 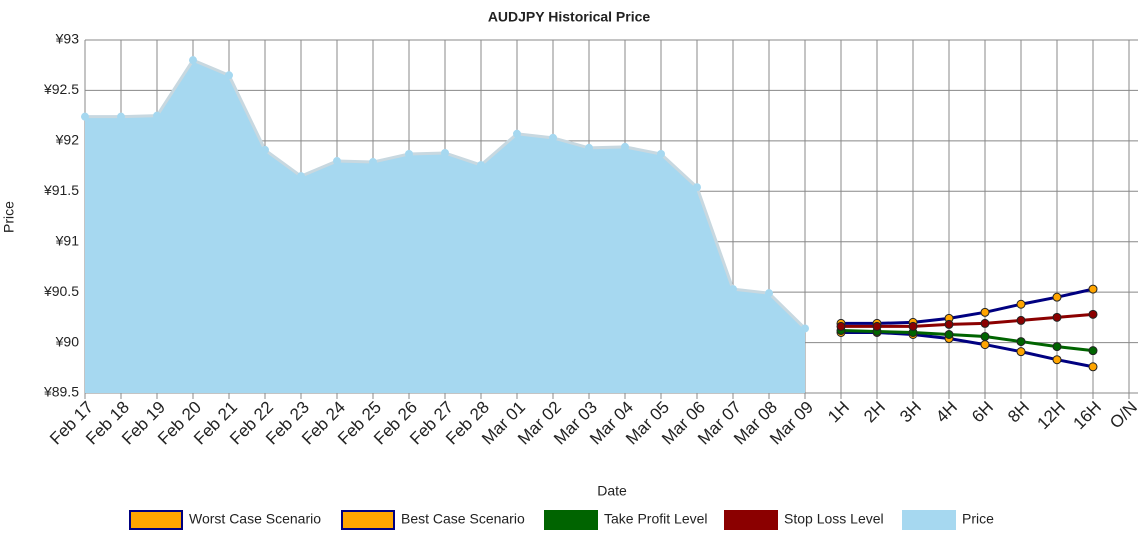 What do you see at coordinates (1122, 415) in the screenshot?
I see `x-tick-label: O/N` at bounding box center [1122, 415].